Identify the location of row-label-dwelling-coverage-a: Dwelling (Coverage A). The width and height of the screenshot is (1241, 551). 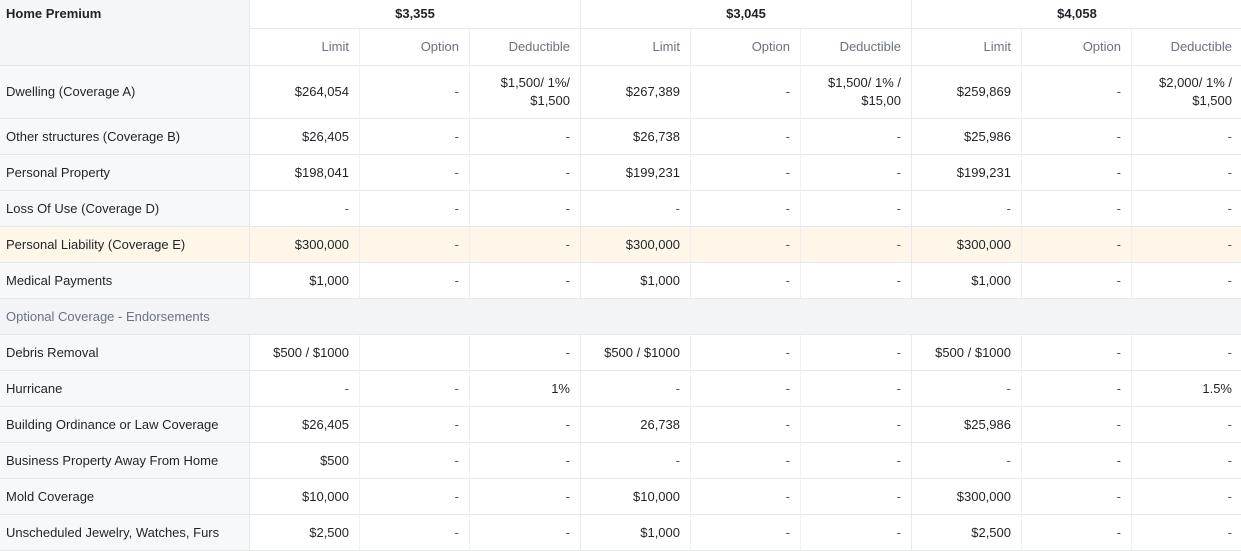
(125, 92).